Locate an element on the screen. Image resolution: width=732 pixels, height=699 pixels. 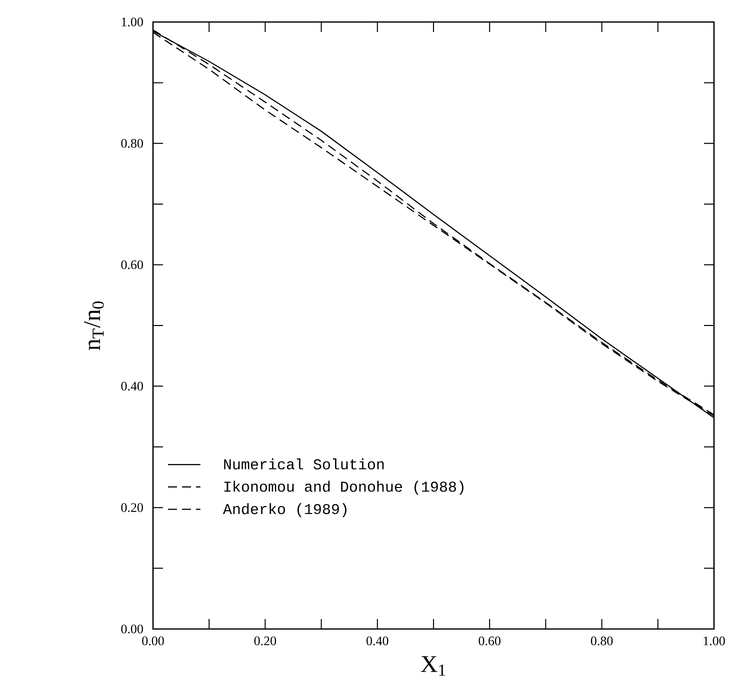
y-tick-label: 0.80 is located at coordinates (132, 143).